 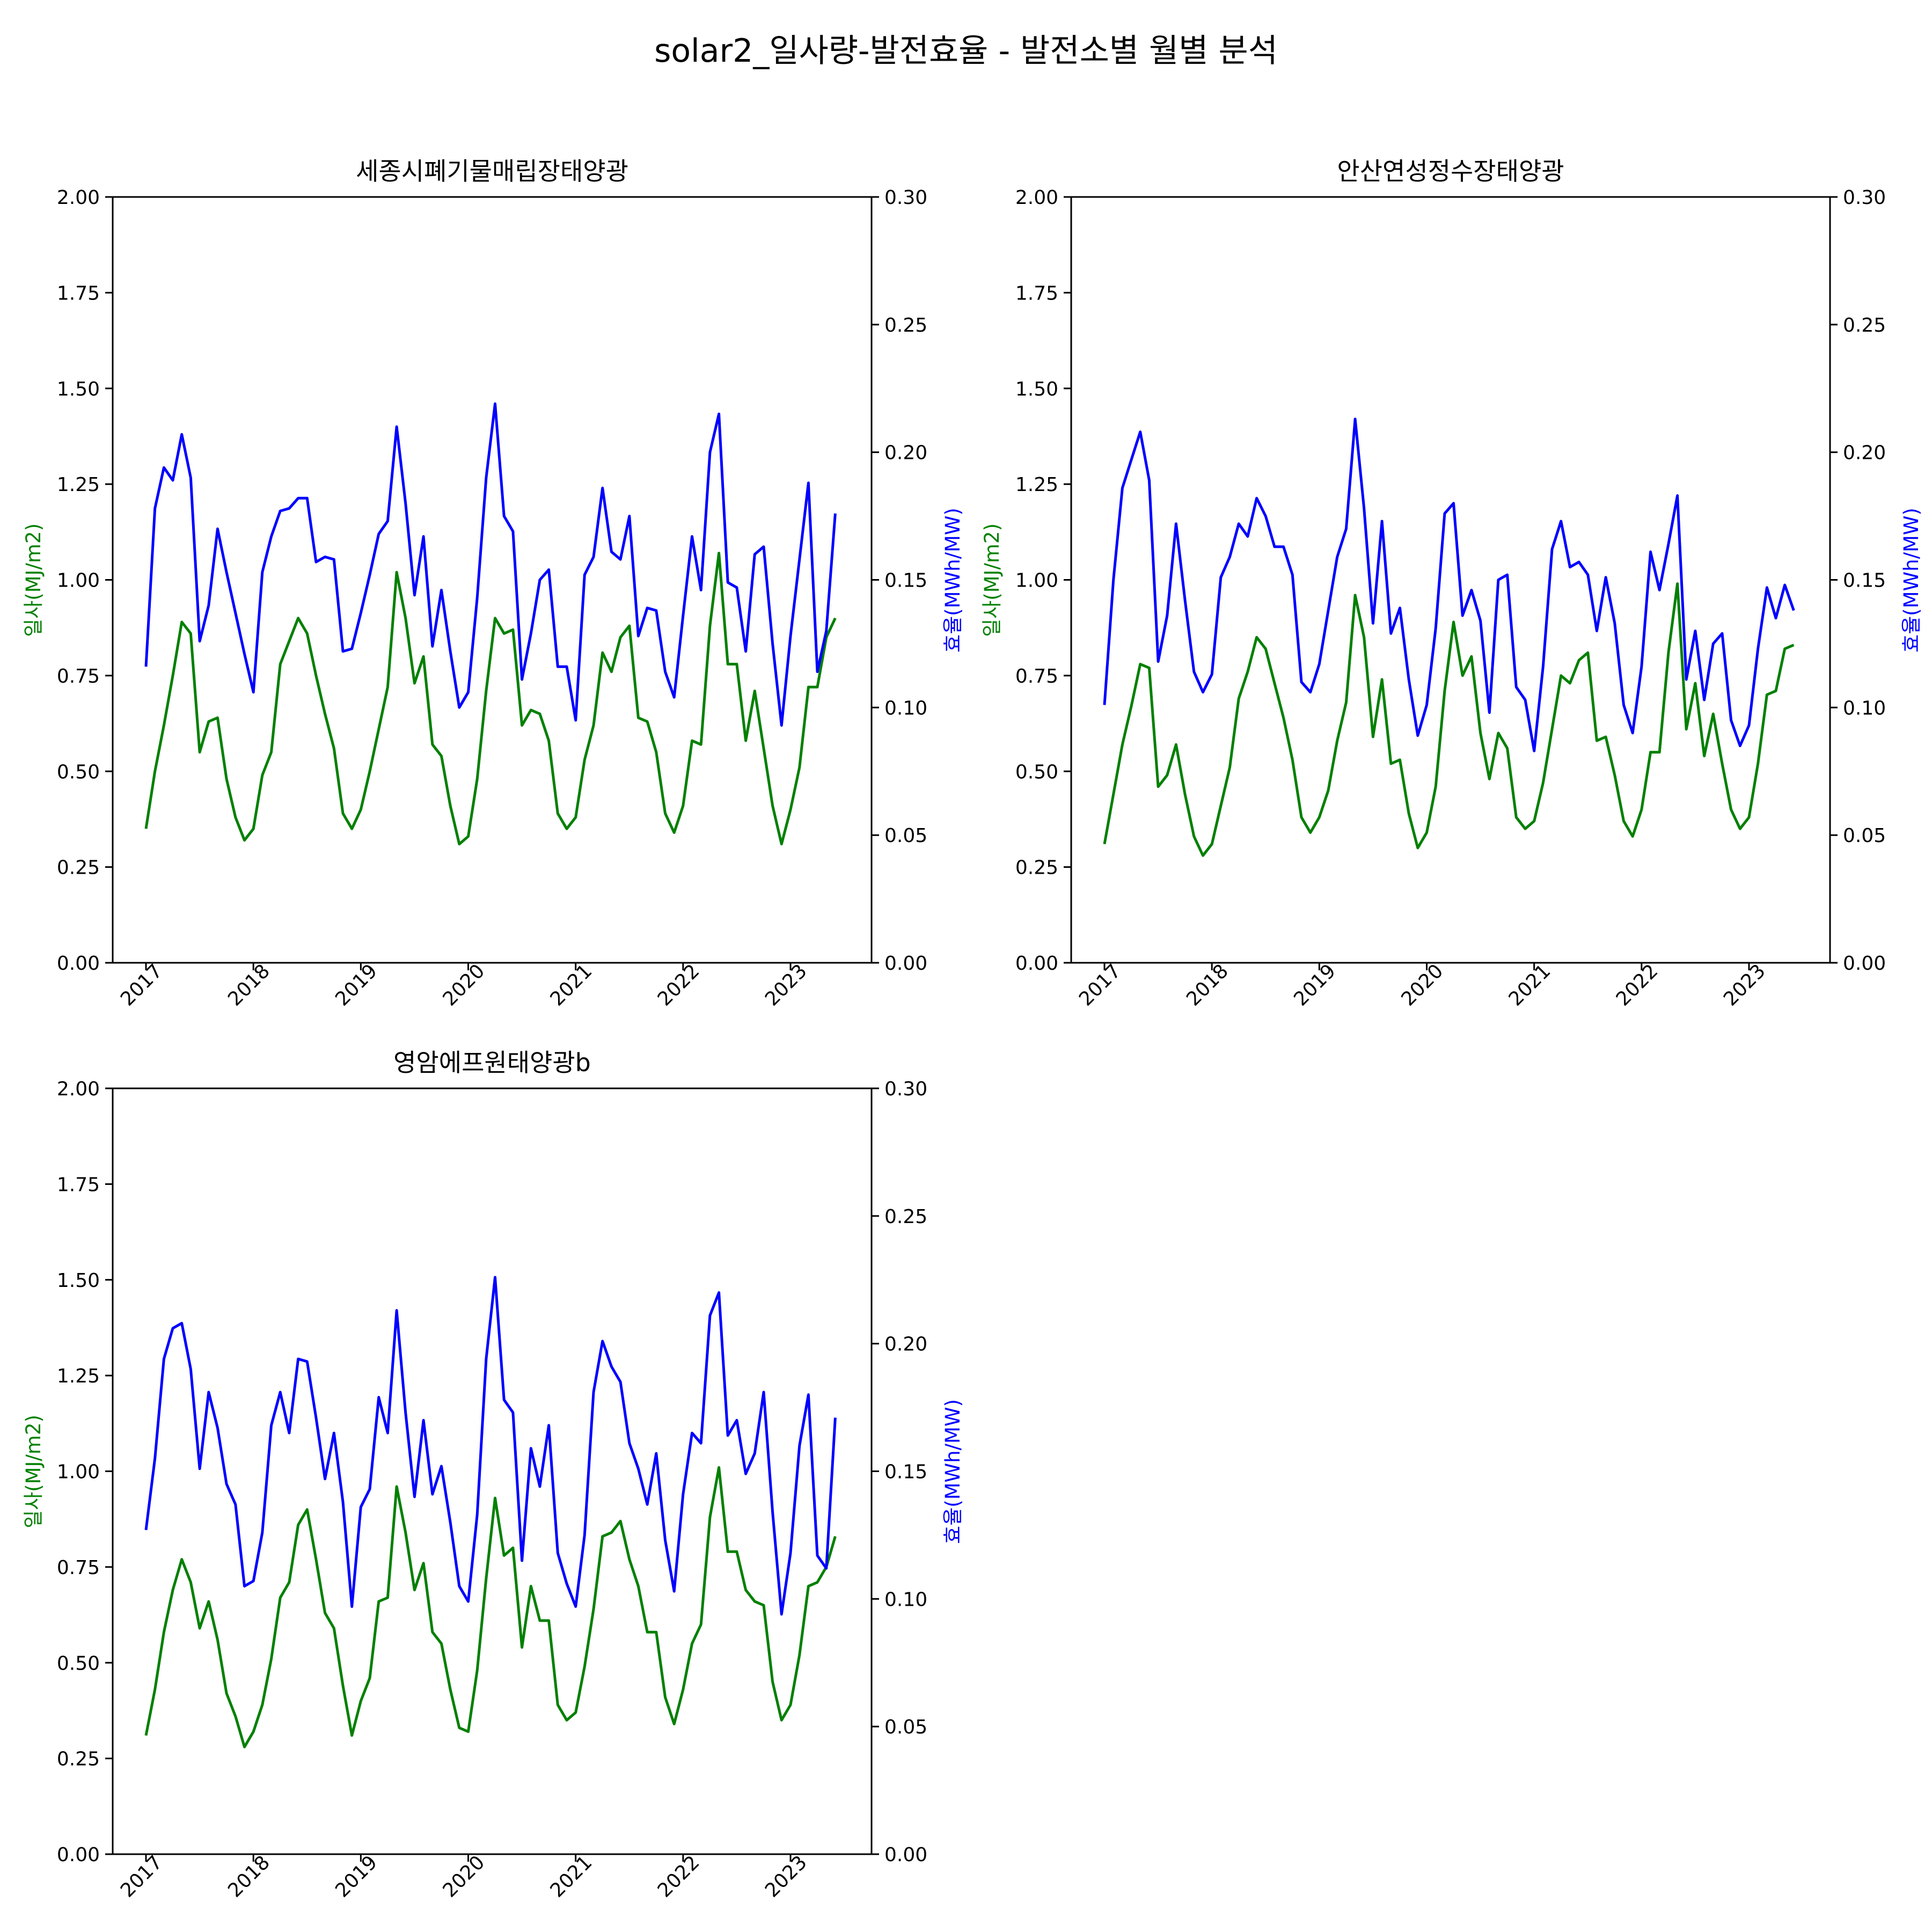 I want to click on subplot-title: 영암에프원태양광b, so click(x=492, y=1062).